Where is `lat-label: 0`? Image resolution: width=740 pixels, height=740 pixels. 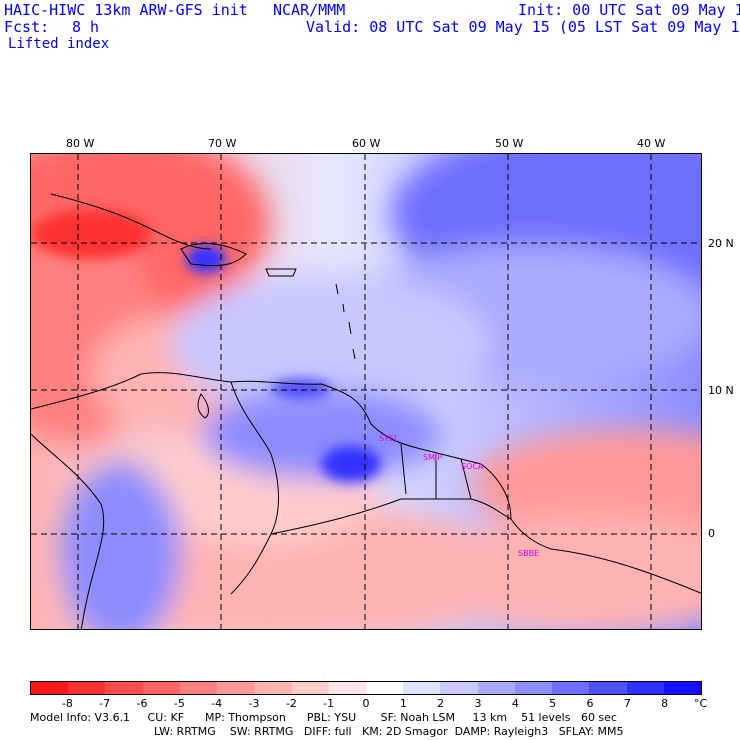 lat-label: 0 is located at coordinates (711, 533).